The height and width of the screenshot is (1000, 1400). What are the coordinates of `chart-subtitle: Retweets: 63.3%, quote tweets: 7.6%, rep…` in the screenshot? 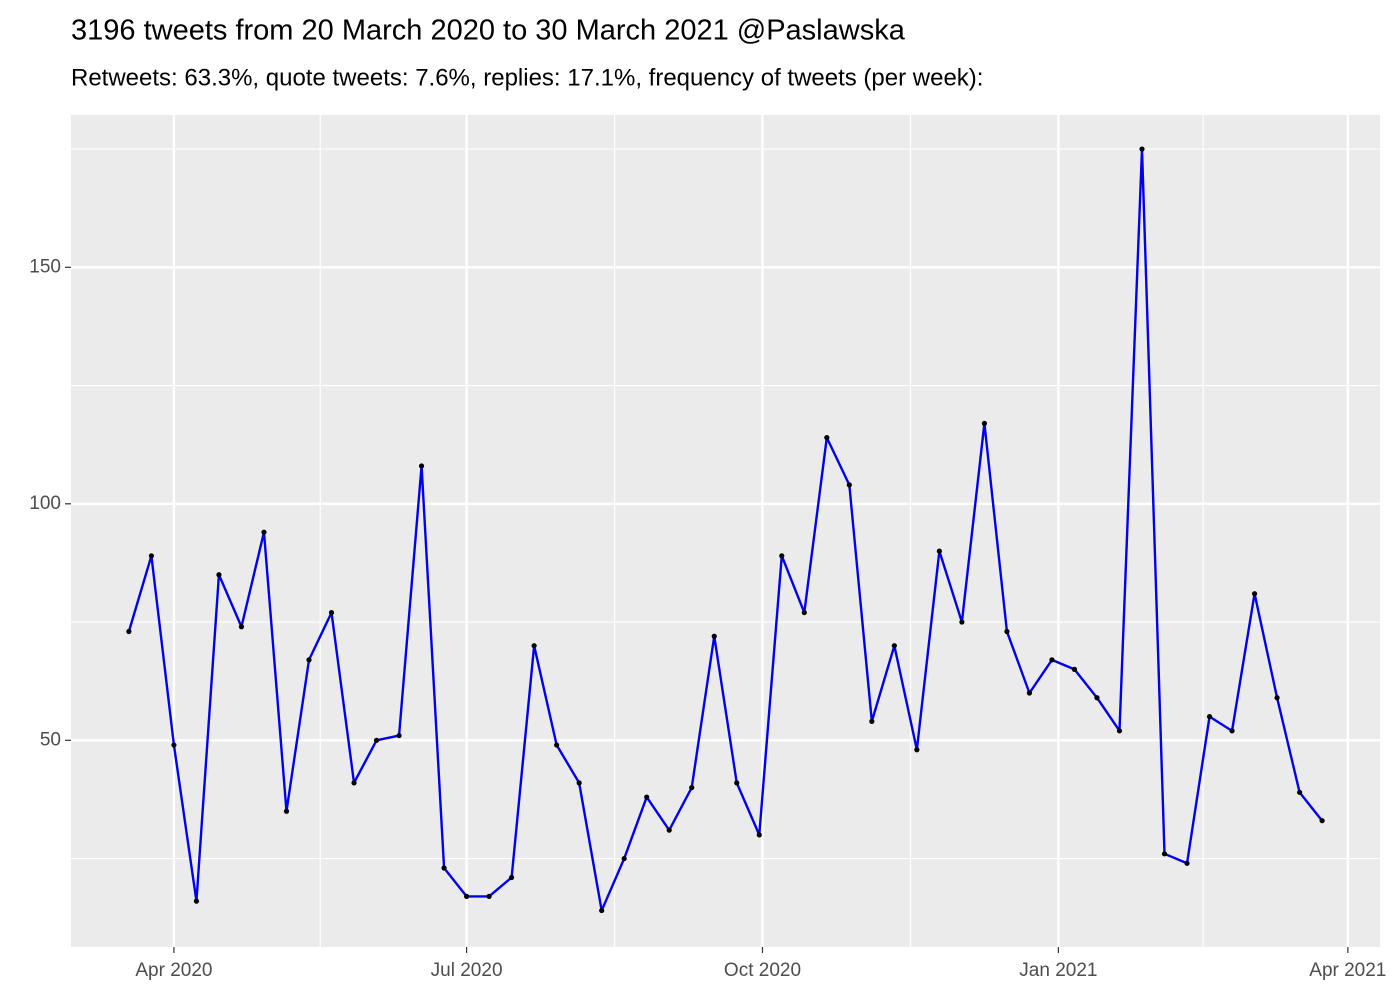 It's located at (527, 77).